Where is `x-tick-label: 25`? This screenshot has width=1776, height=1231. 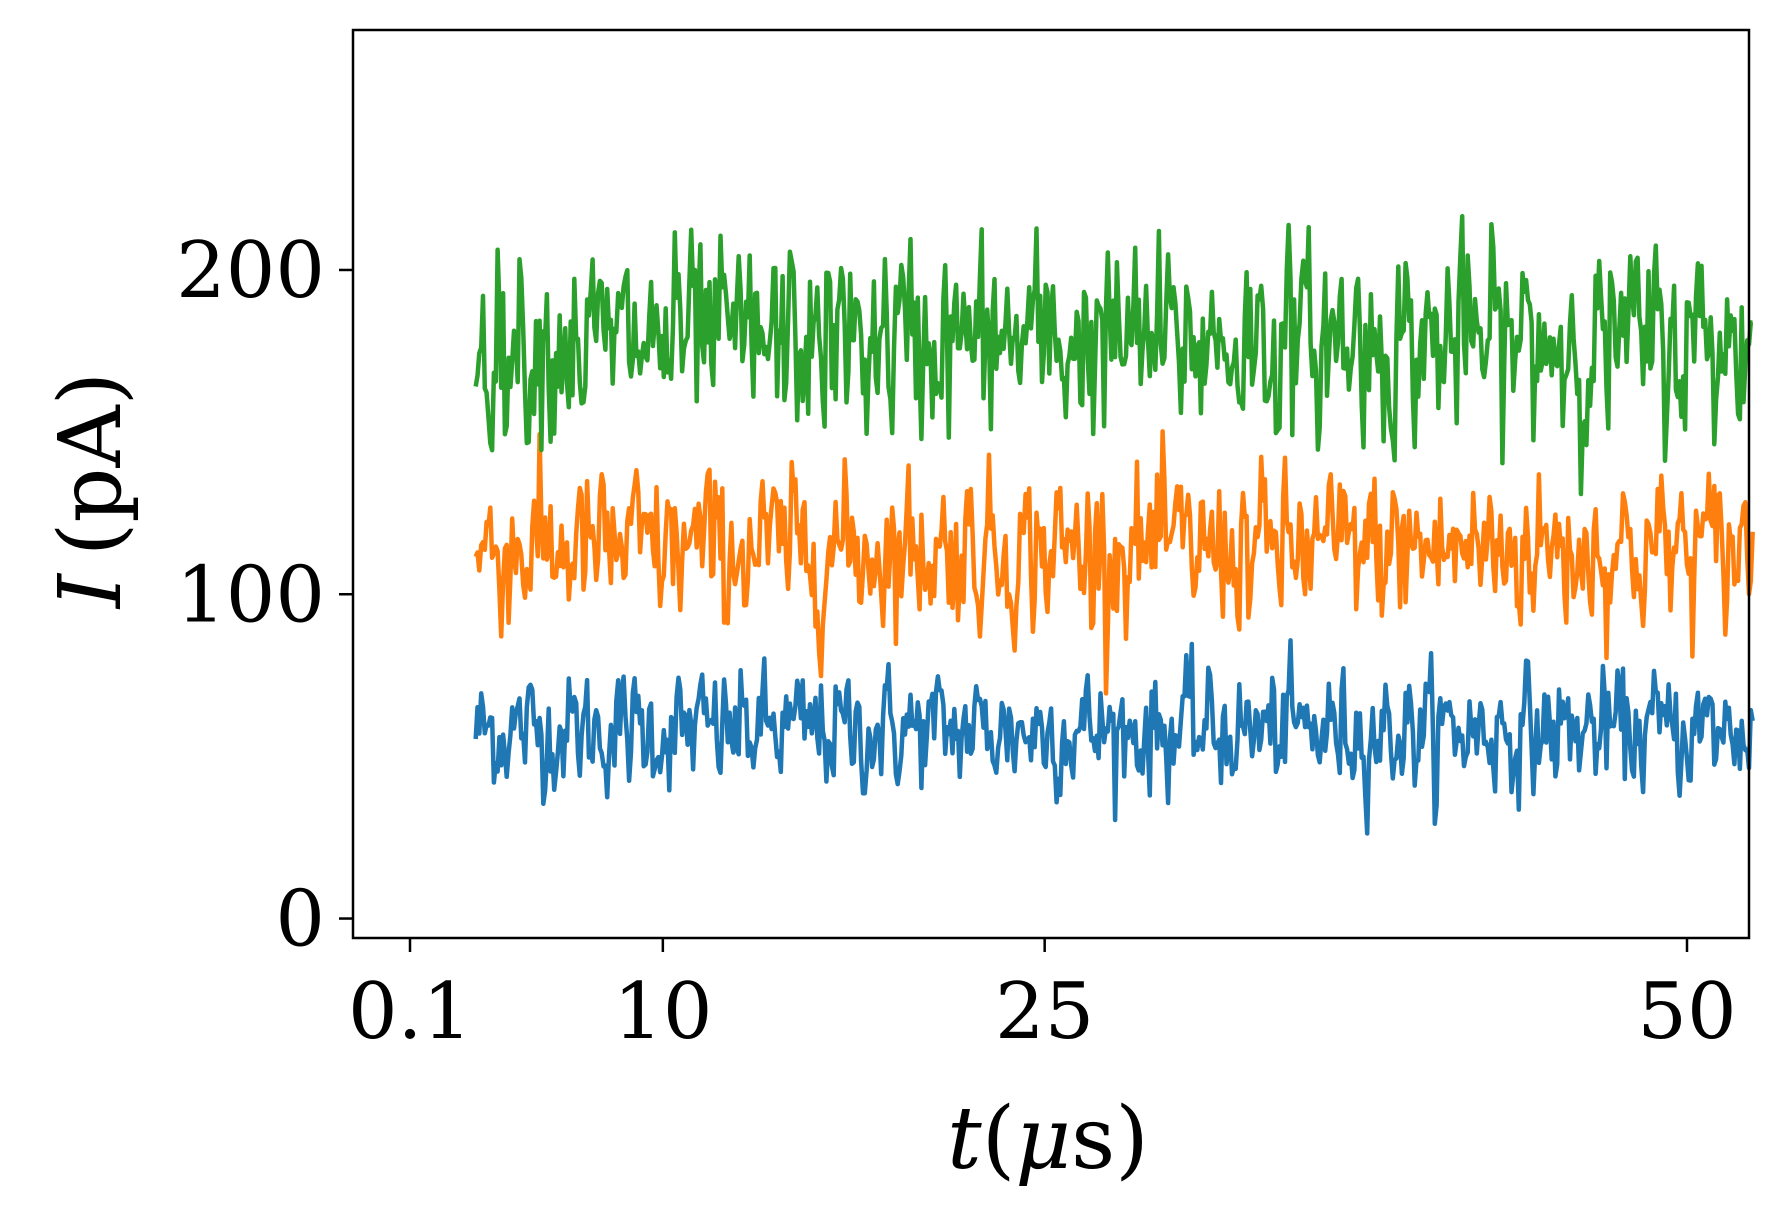 x-tick-label: 25 is located at coordinates (1044, 1012).